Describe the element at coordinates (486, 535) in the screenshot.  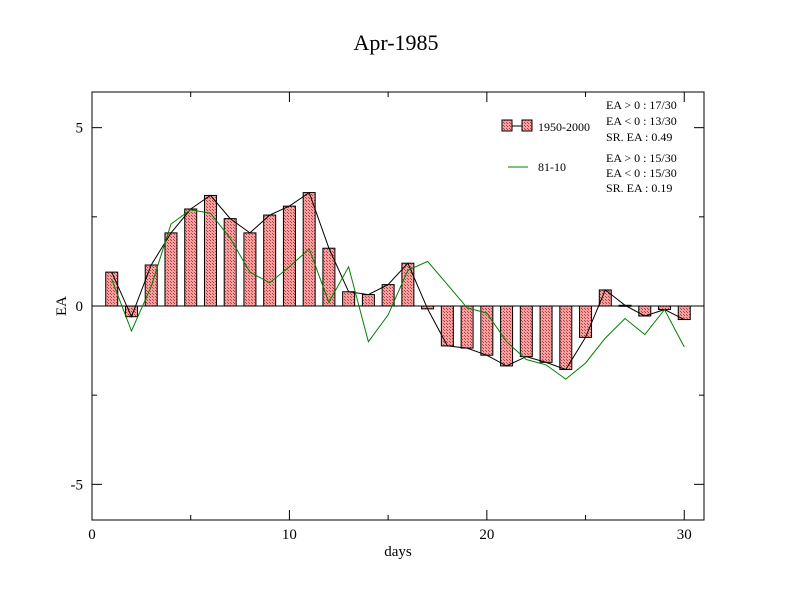
I see `x-tick-label: 20` at that location.